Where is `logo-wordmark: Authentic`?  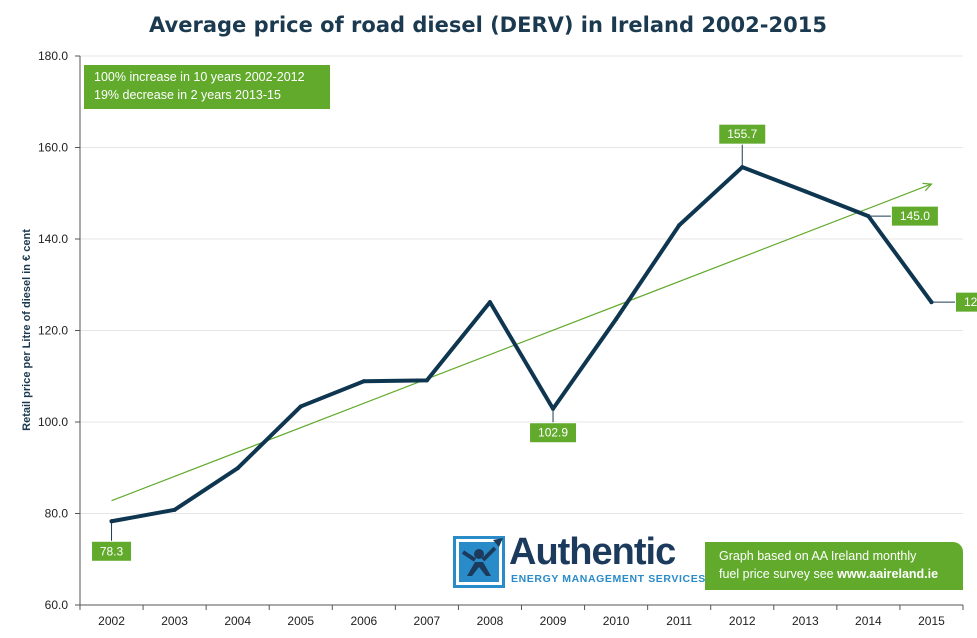
logo-wordmark: Authentic is located at coordinates (592, 552).